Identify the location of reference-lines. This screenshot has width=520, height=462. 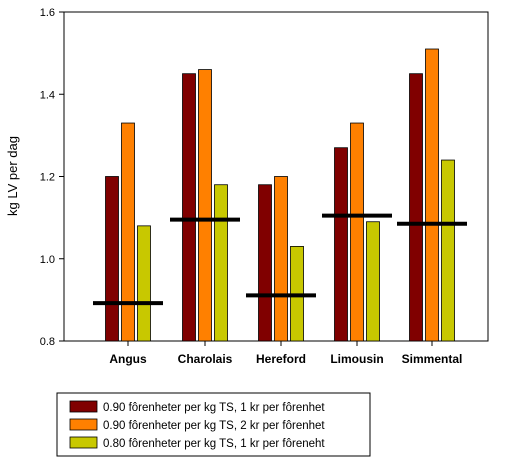
(280, 259).